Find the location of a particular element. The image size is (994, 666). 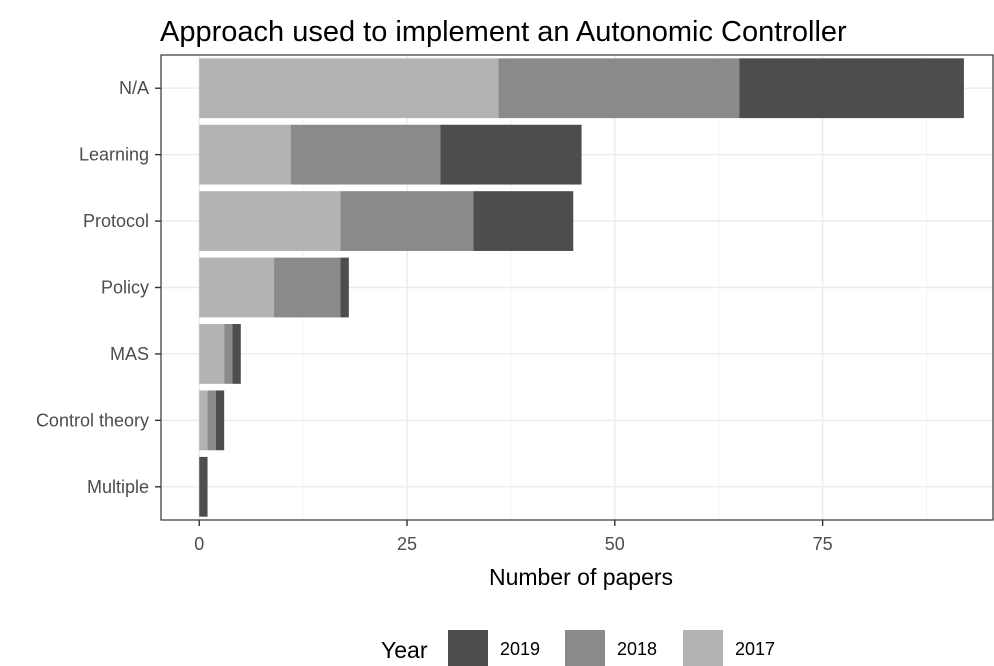

legend-title: Year is located at coordinates (404, 650).